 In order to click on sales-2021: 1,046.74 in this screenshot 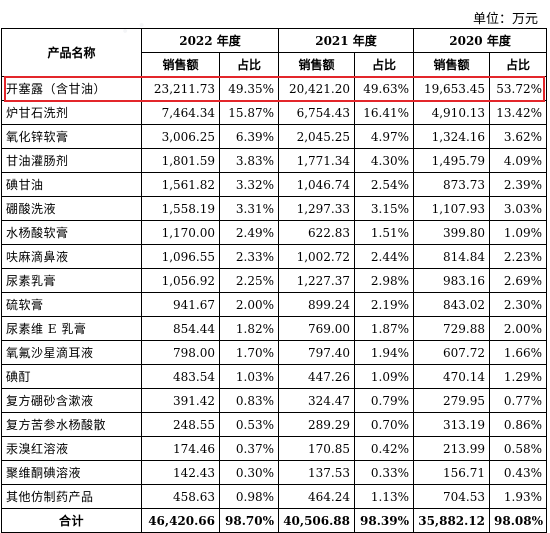, I will do `click(317, 184)`.